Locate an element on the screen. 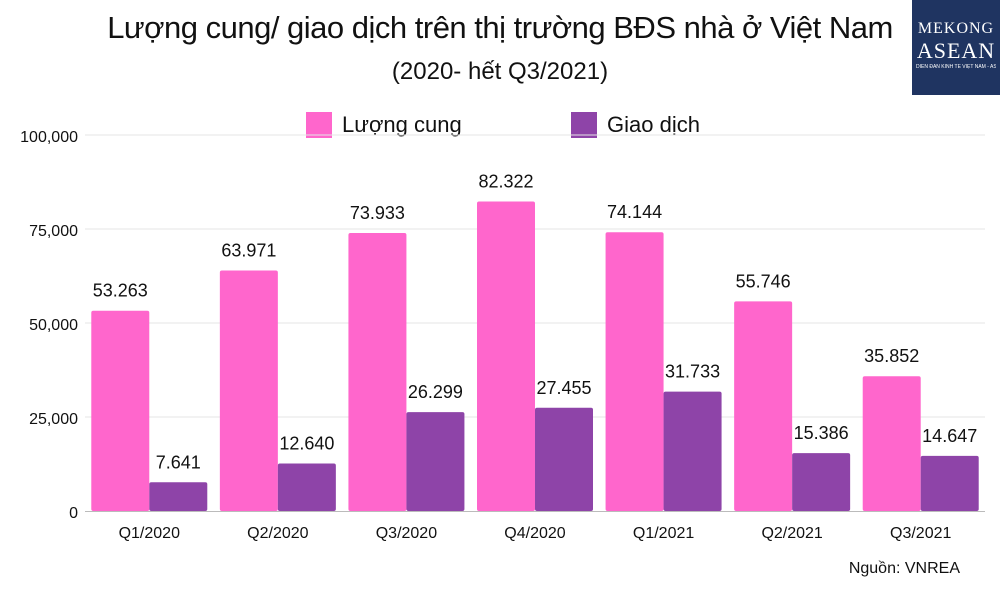 The width and height of the screenshot is (1000, 600). data-label: 26.299 is located at coordinates (435, 392).